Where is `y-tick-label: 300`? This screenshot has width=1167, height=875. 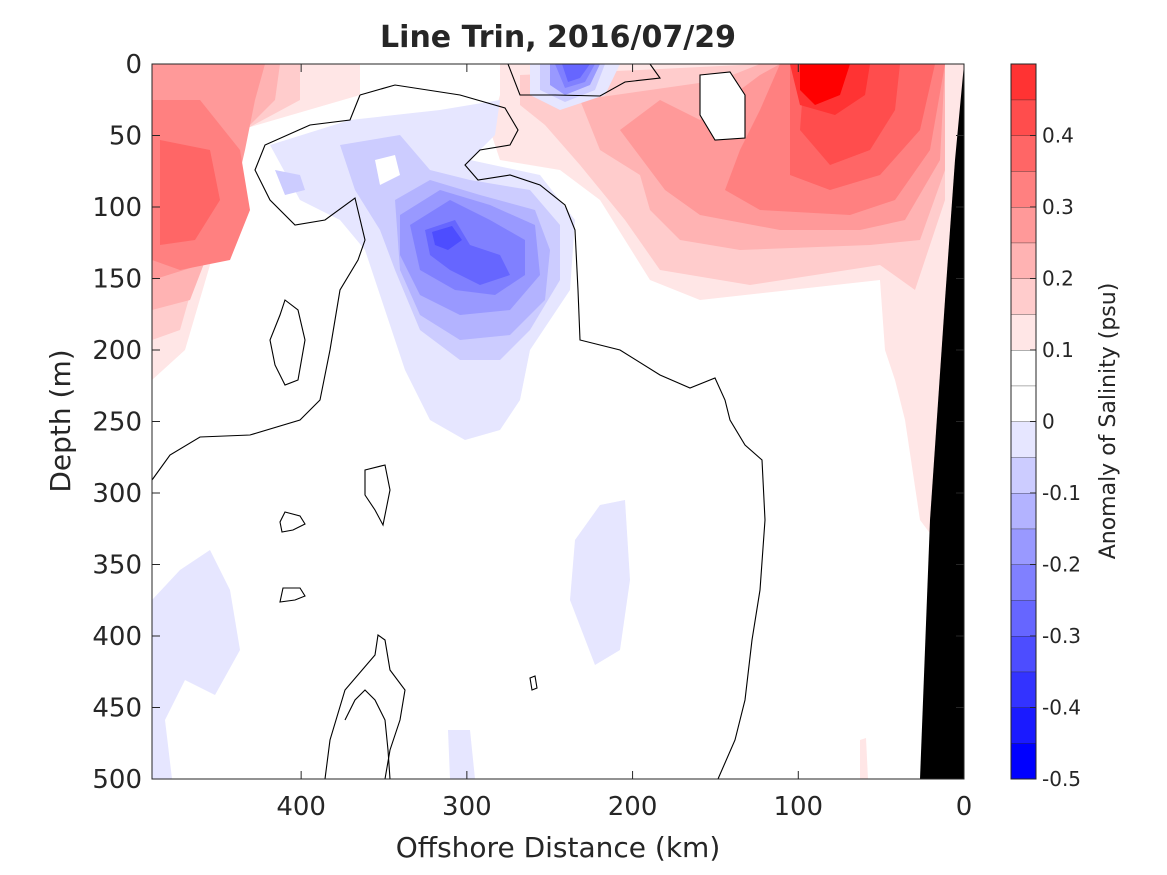 y-tick-label: 300 is located at coordinates (117, 494).